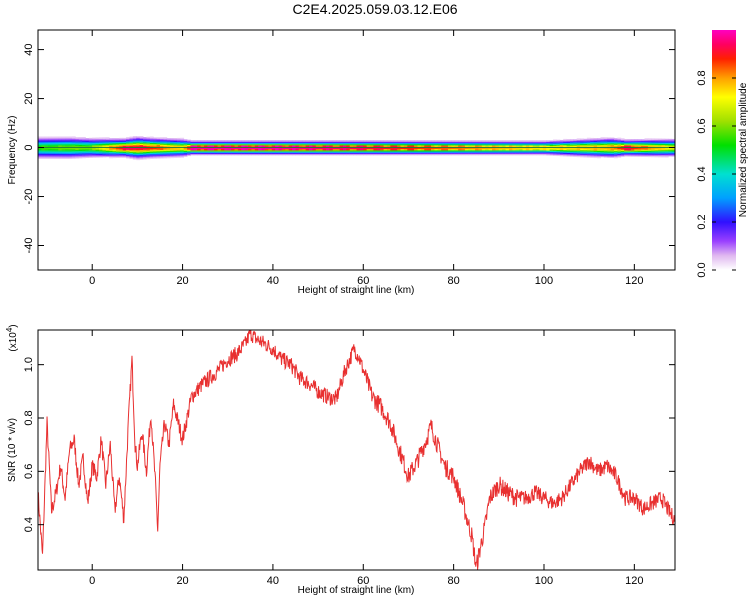 This screenshot has height=600, width=750. What do you see at coordinates (454, 281) in the screenshot?
I see `x-tick-label: 80` at bounding box center [454, 281].